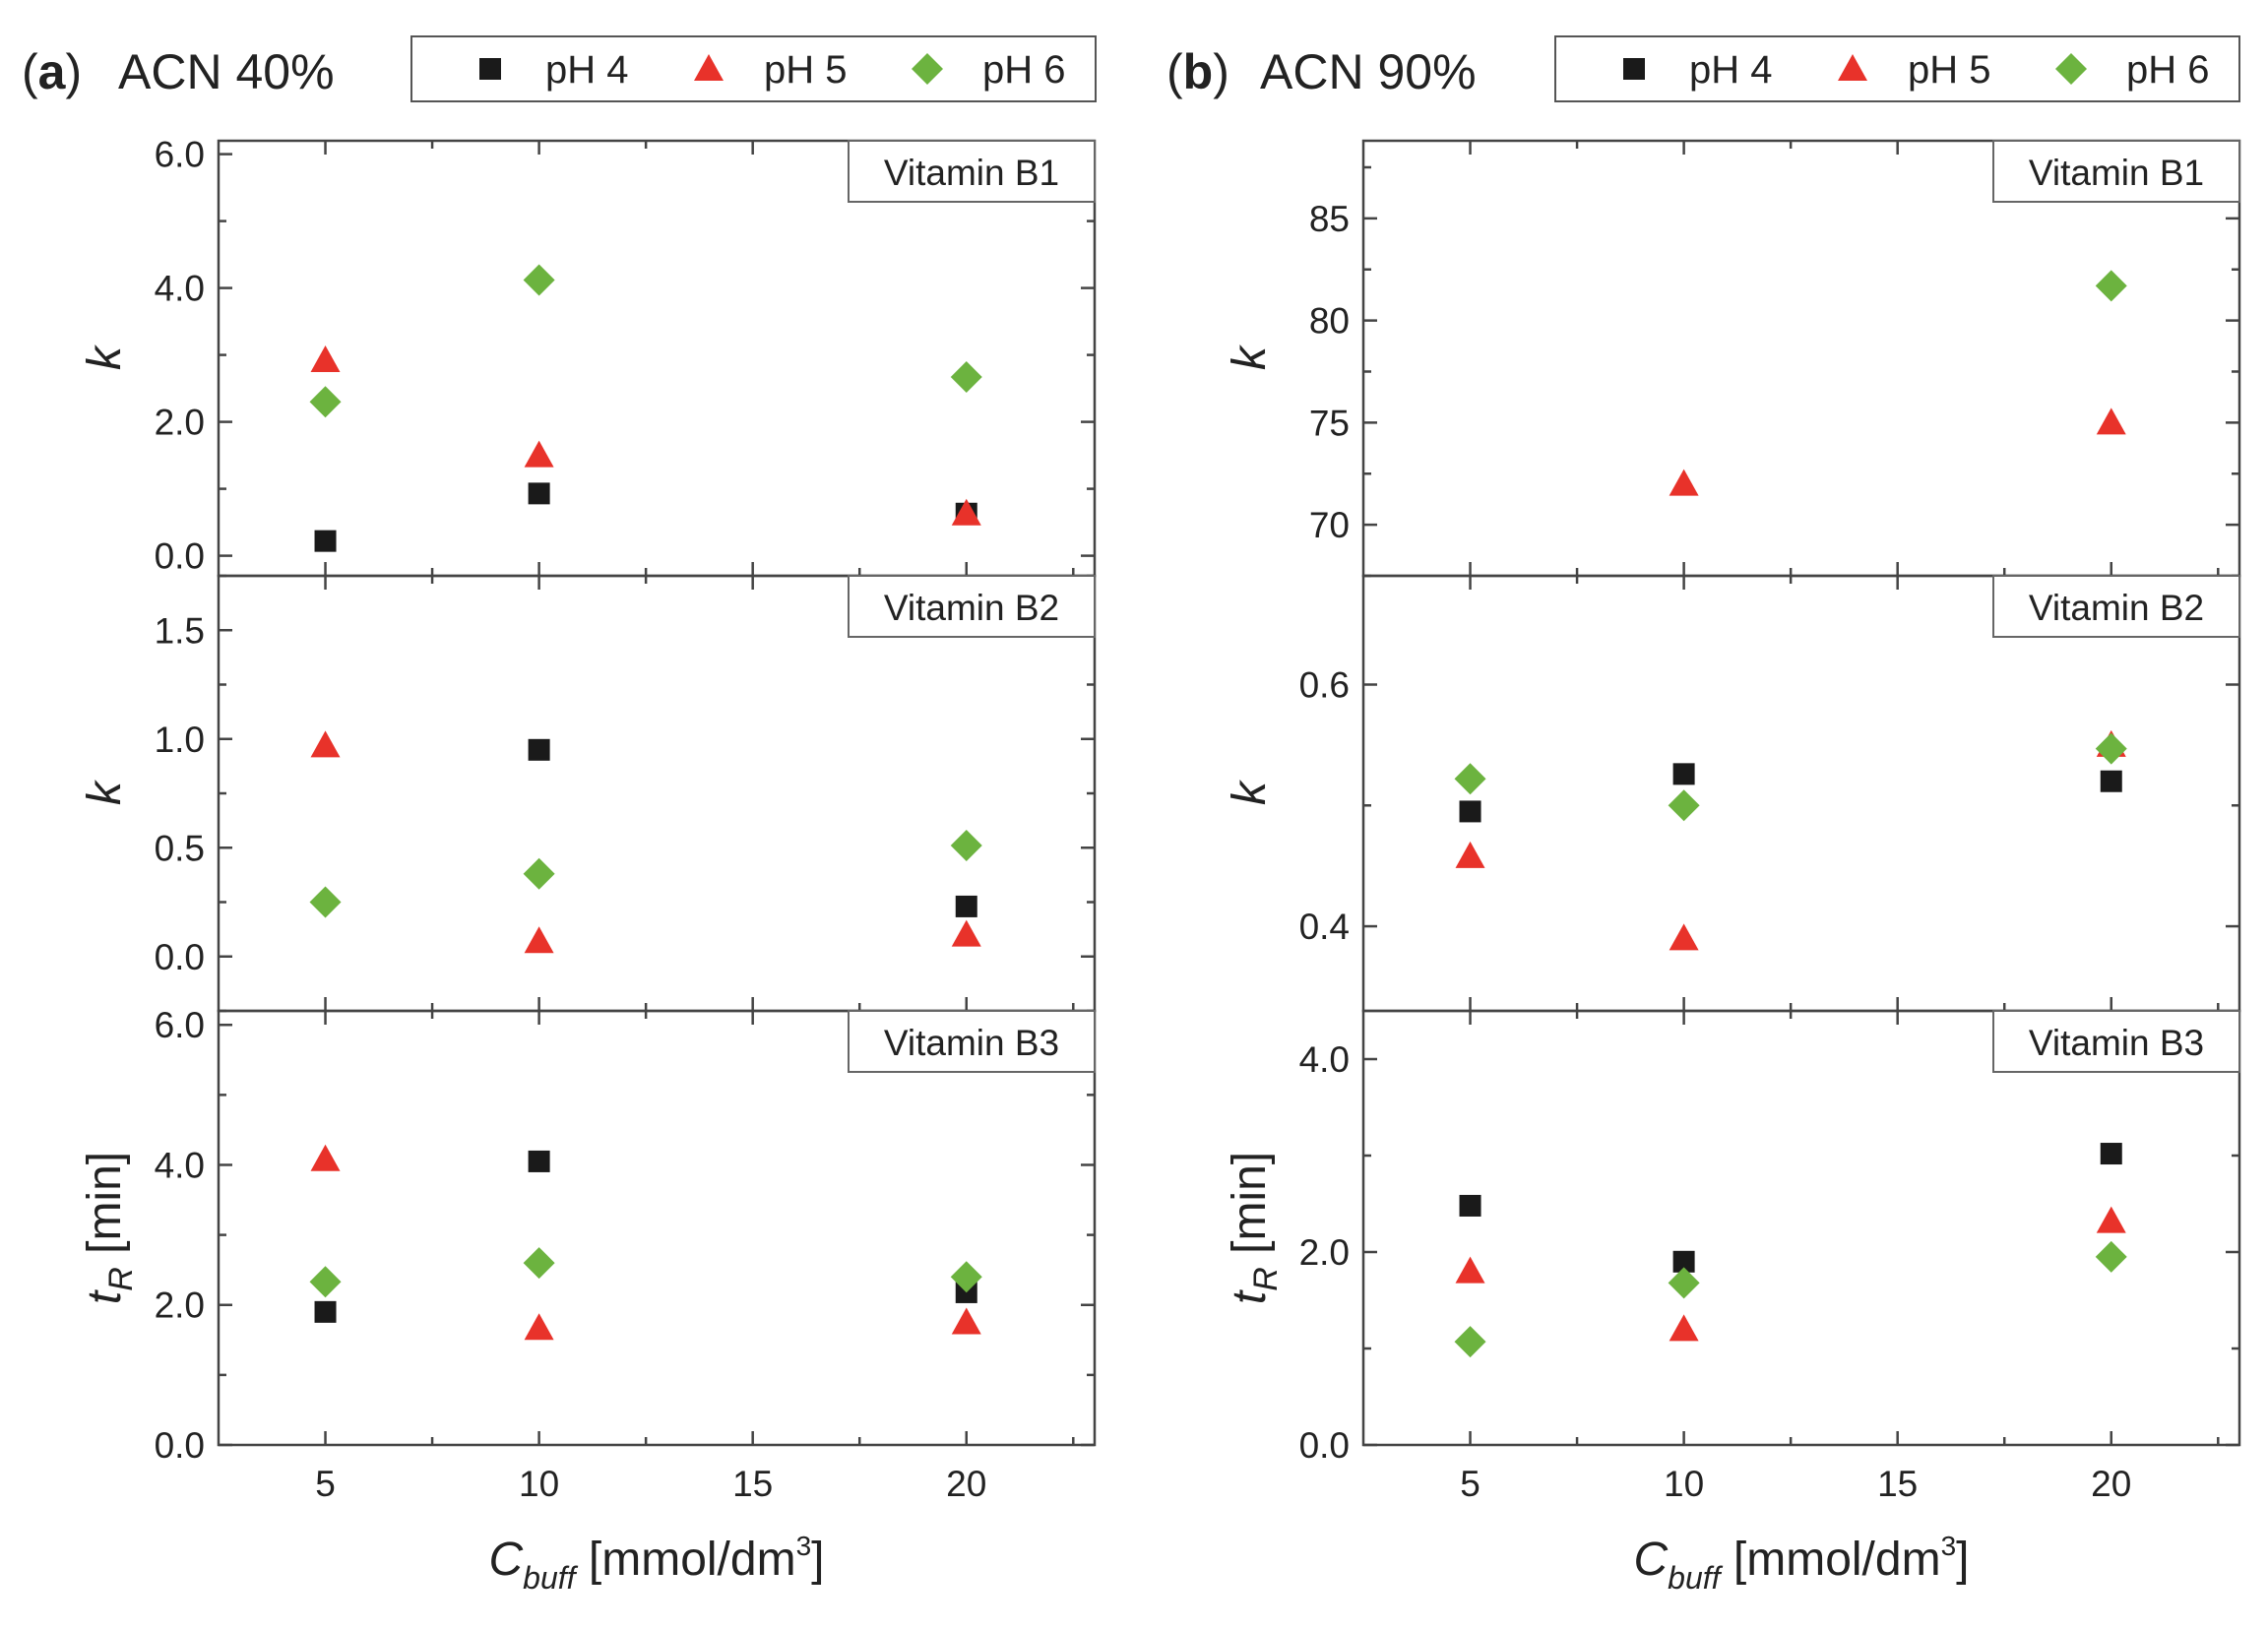 The width and height of the screenshot is (2268, 1630). Describe the element at coordinates (971, 173) in the screenshot. I see `subplot-title: Vitamin B1` at that location.